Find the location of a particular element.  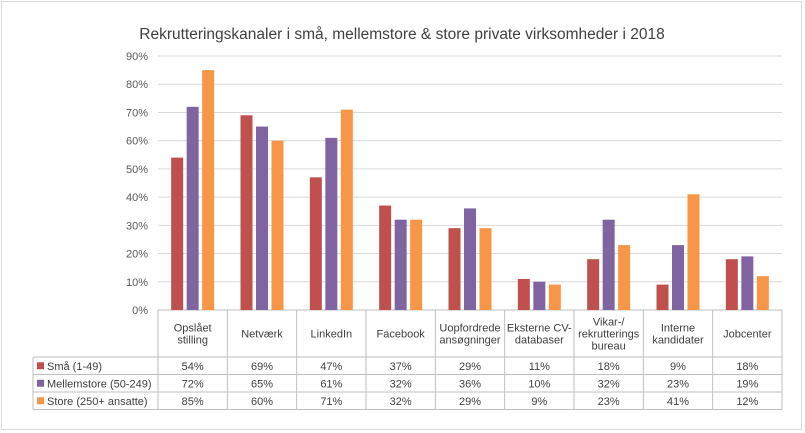

data-table-value: 69% is located at coordinates (262, 367).